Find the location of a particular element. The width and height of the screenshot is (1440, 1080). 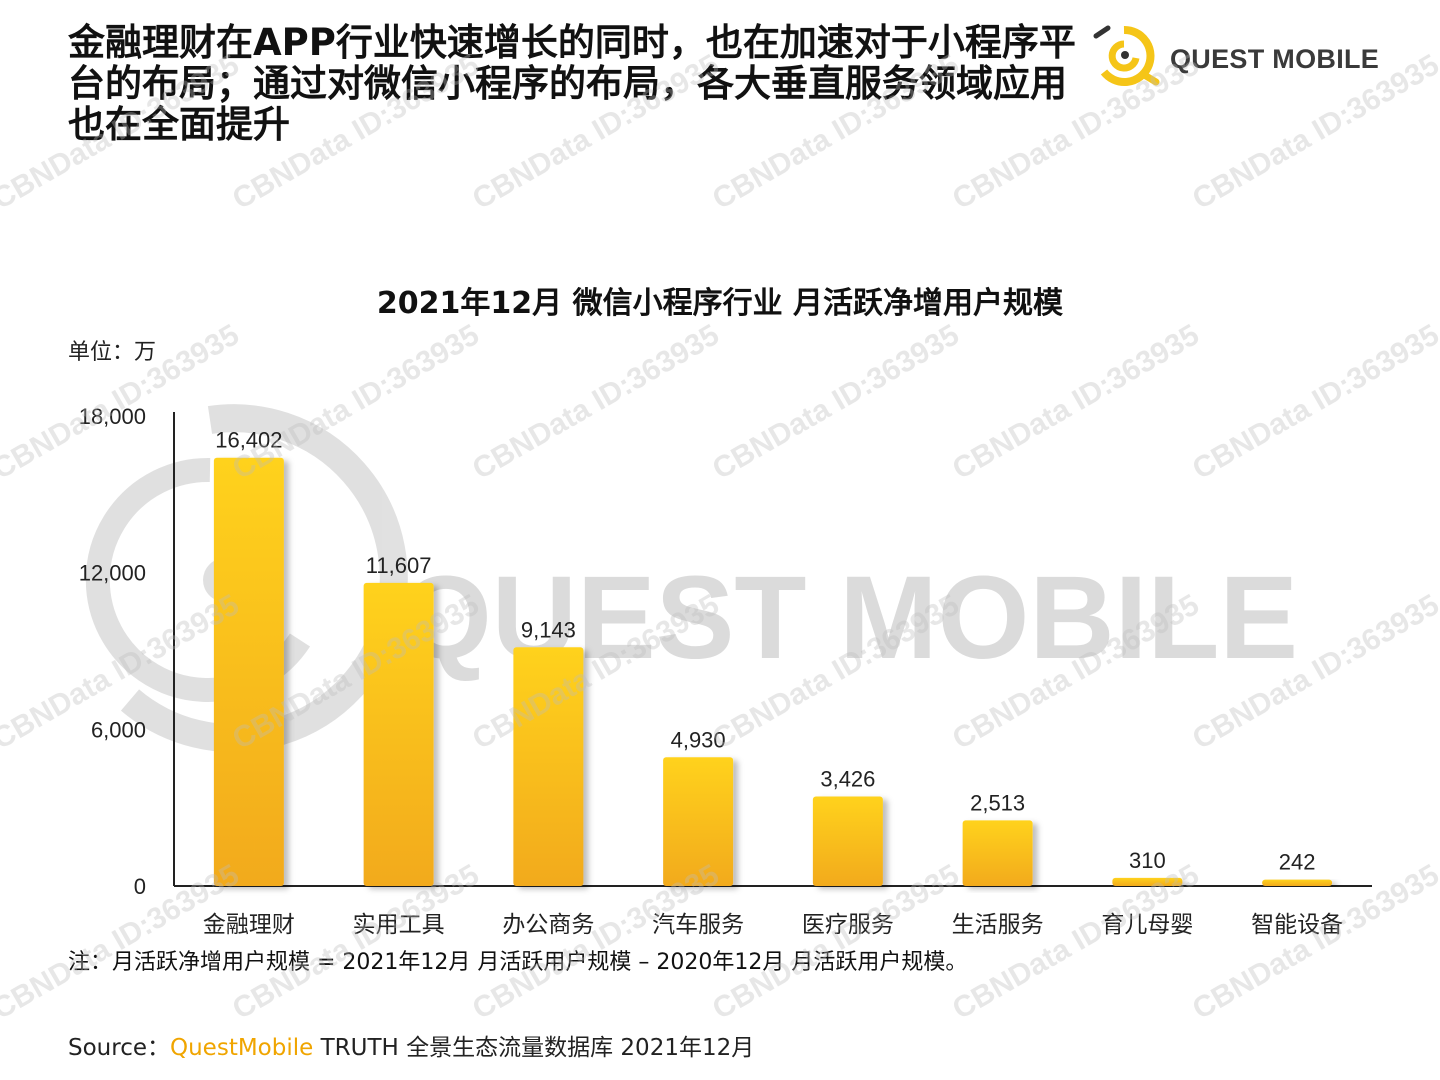

source-prefix: Source： is located at coordinates (119, 1048).